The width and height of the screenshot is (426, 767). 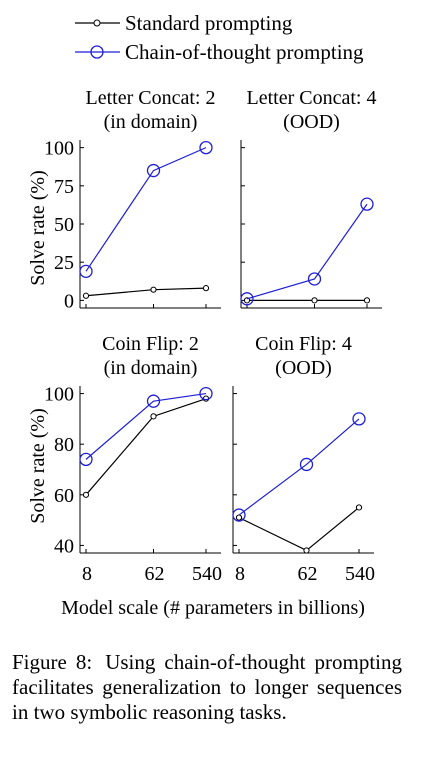 What do you see at coordinates (150, 344) in the screenshot?
I see `chart-title-line-1: Coin Flip: 2` at bounding box center [150, 344].